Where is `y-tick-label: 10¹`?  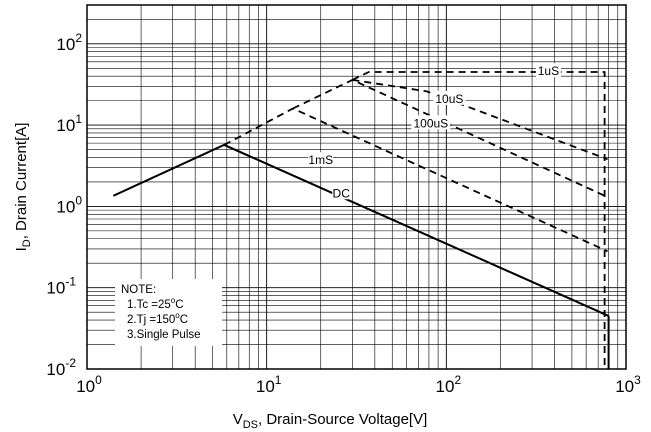
y-tick-label: 10¹ is located at coordinates (69, 123).